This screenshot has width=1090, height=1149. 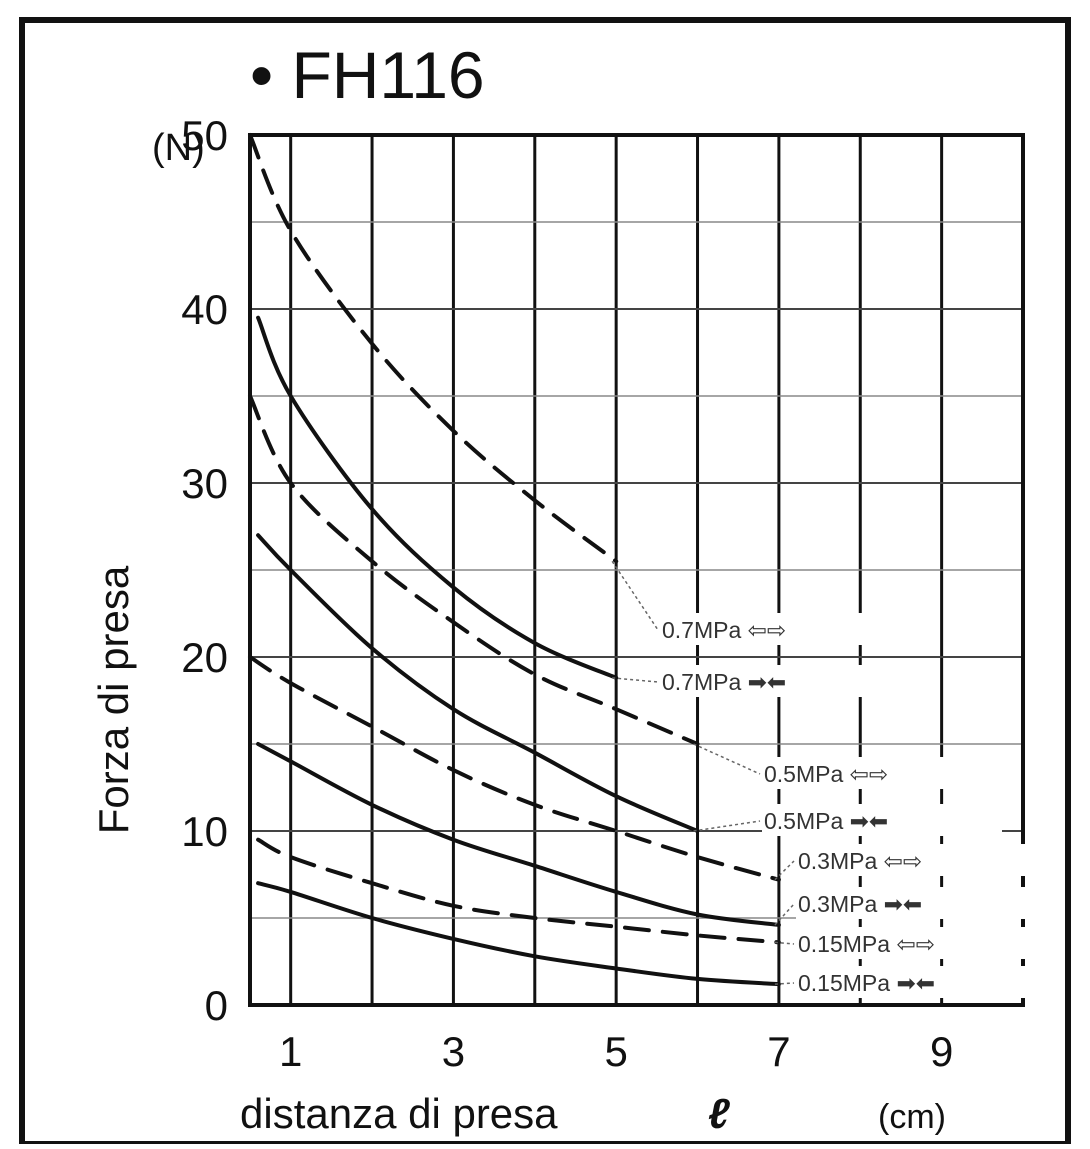 I want to click on legend-entry: 0.15MPa ⇦⇨, so click(x=866, y=944).